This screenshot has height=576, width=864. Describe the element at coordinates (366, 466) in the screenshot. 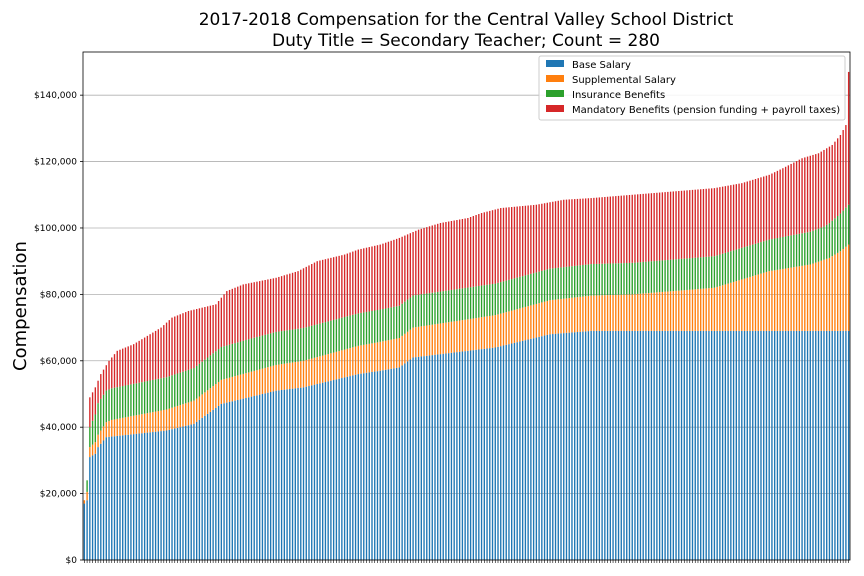

I see `bar-103-base-salary` at that location.